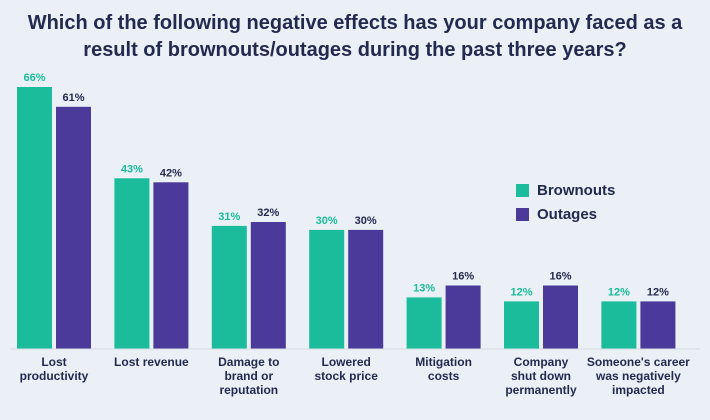  I want to click on data-label-brownouts-4: 13%, so click(424, 288).